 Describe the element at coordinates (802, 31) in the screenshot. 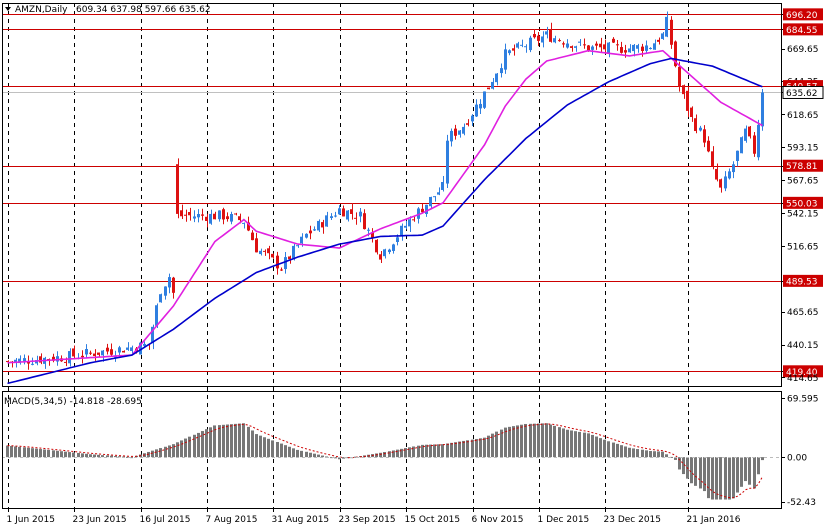

I see `price-flag-label: 684.55` at that location.